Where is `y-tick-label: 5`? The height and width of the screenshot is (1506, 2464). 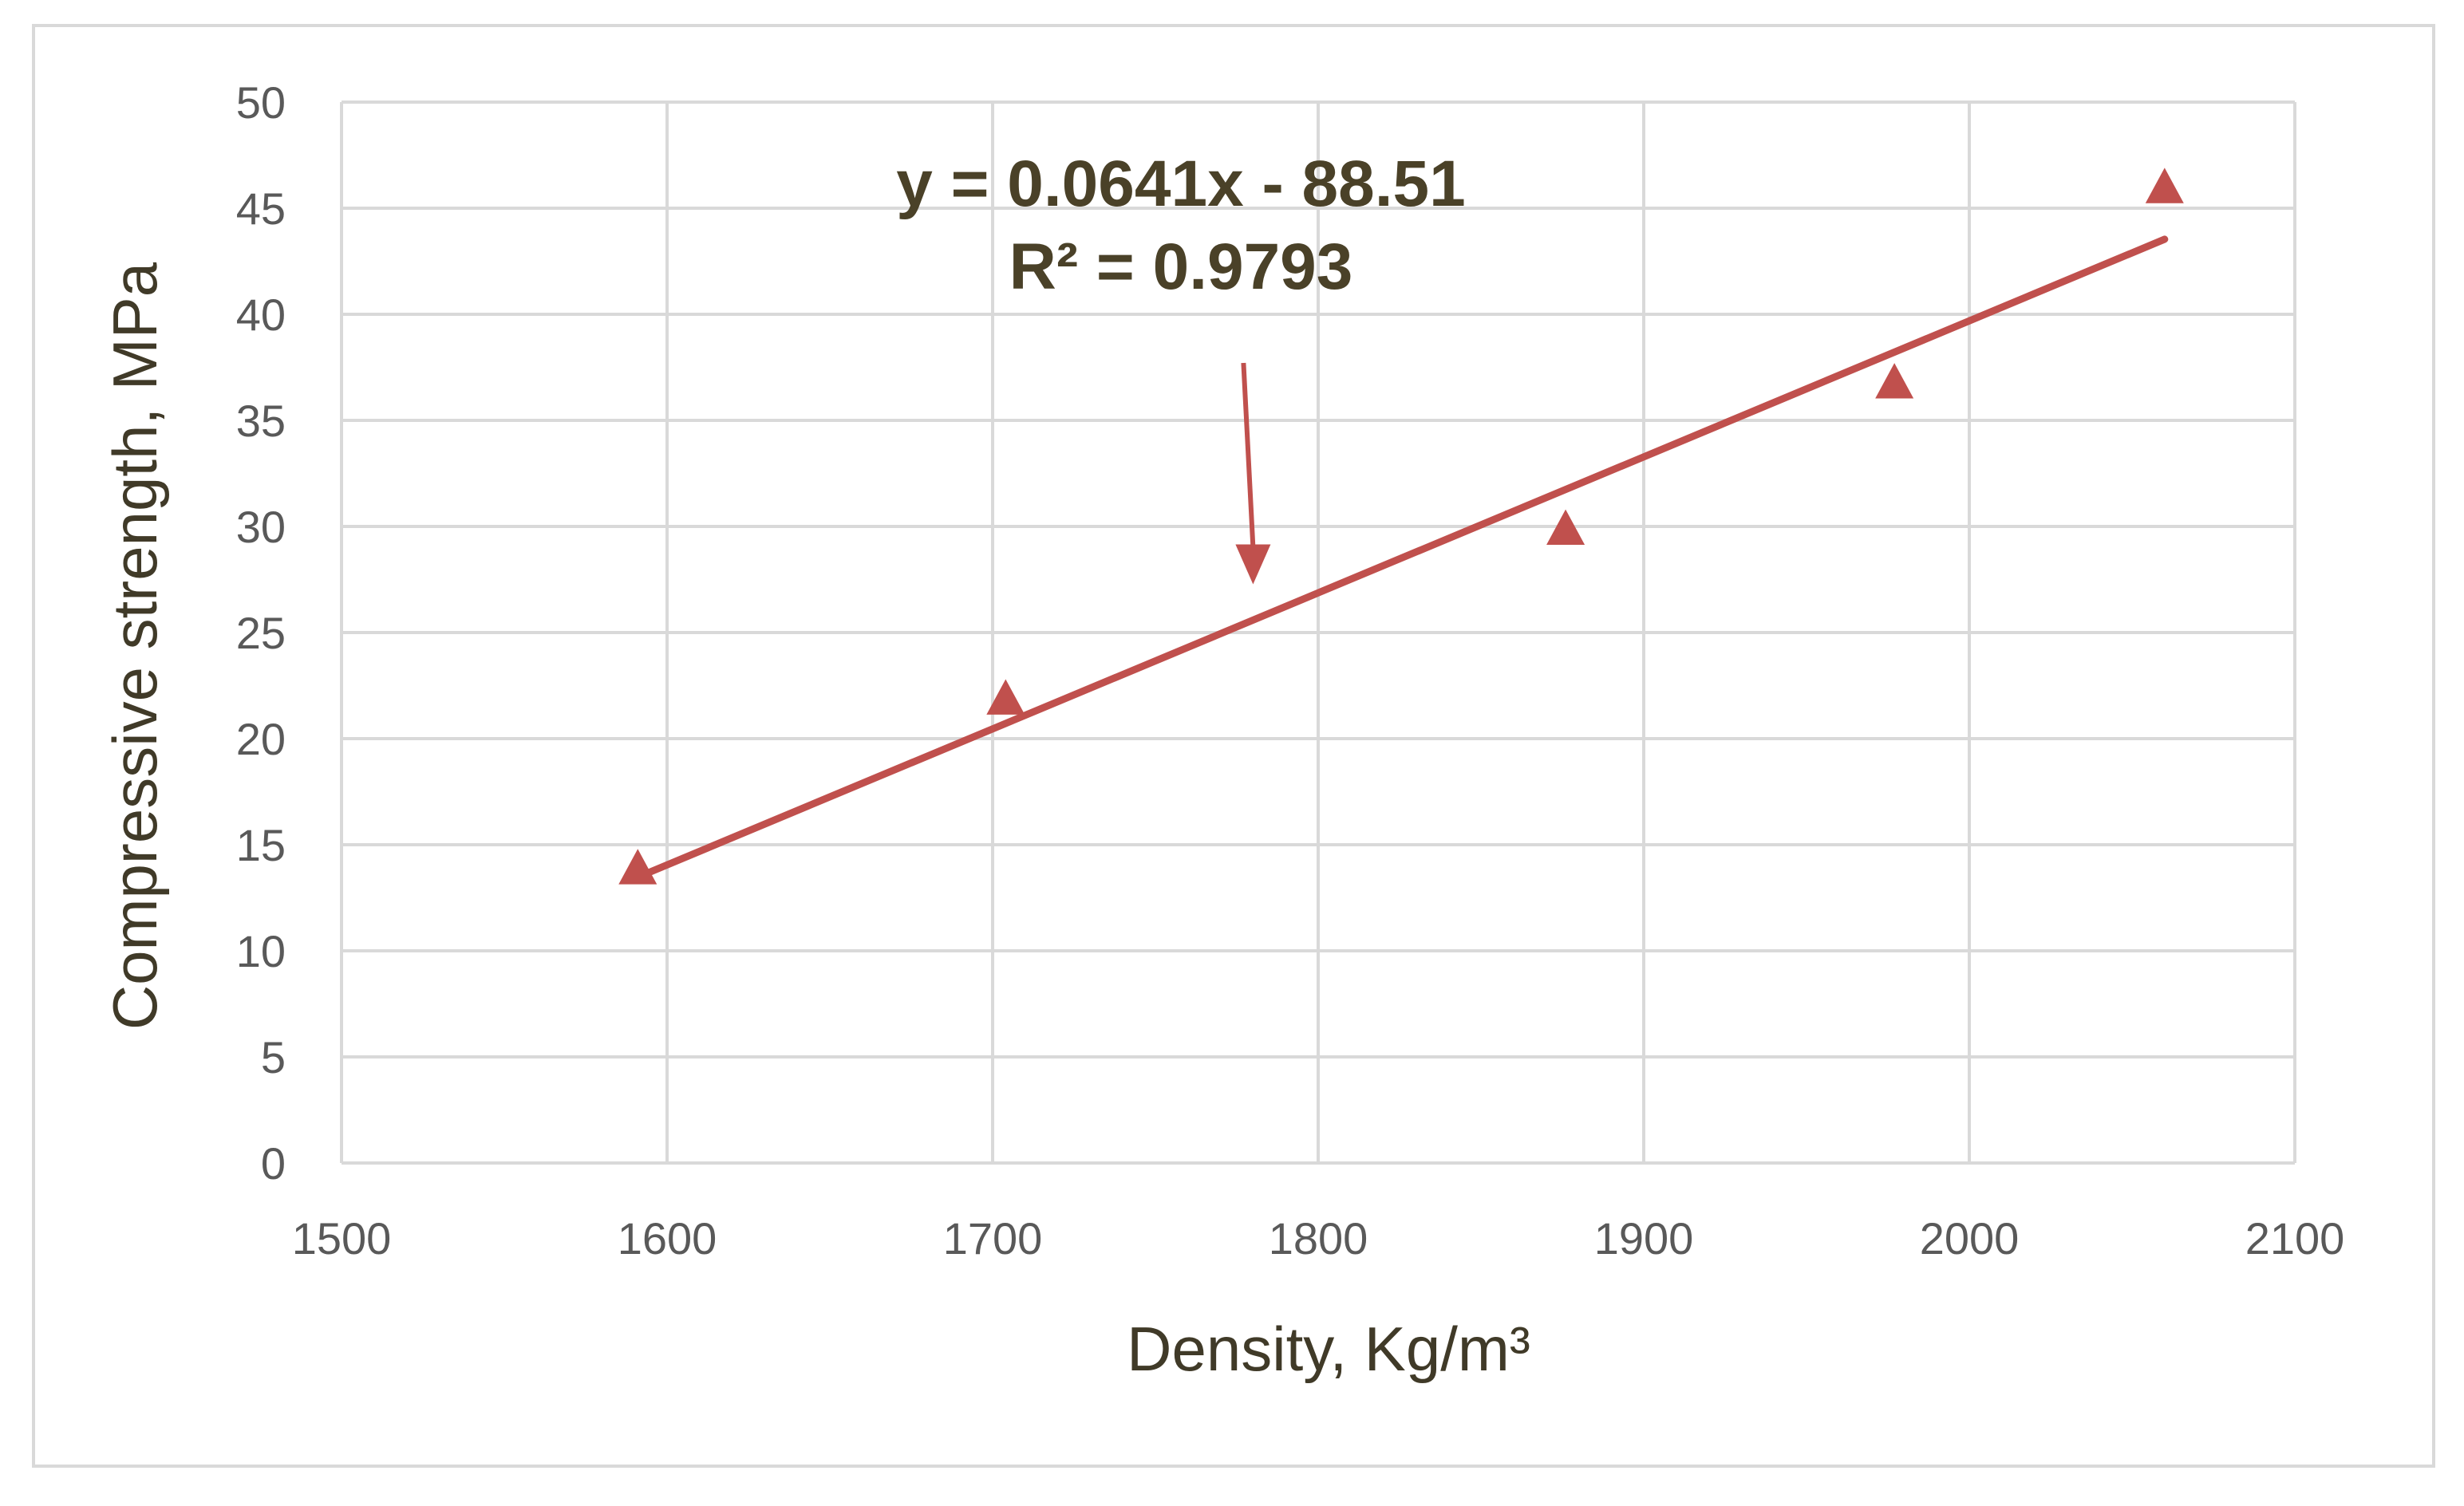
y-tick-label: 5 is located at coordinates (273, 1057).